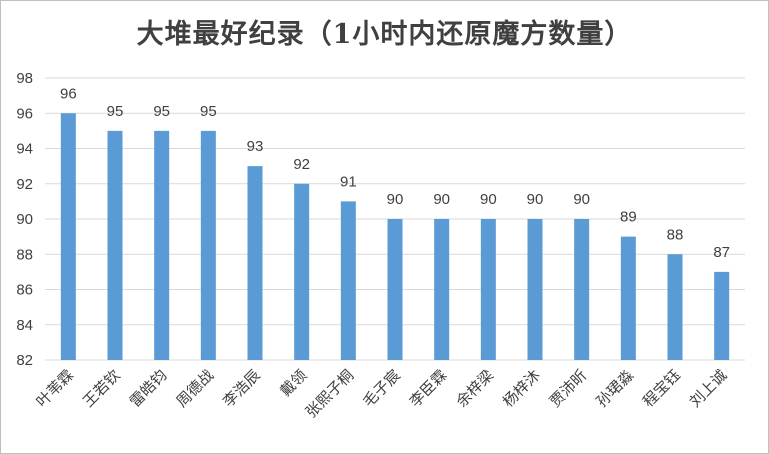 This screenshot has width=769, height=454. What do you see at coordinates (24, 184) in the screenshot?
I see `y-tick-label: 92` at bounding box center [24, 184].